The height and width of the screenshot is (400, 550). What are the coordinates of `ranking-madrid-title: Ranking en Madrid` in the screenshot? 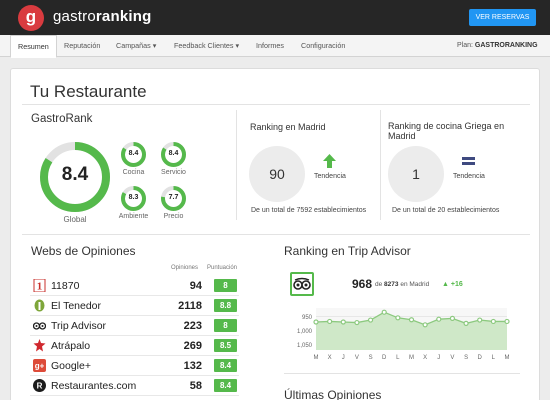 It's located at (288, 127).